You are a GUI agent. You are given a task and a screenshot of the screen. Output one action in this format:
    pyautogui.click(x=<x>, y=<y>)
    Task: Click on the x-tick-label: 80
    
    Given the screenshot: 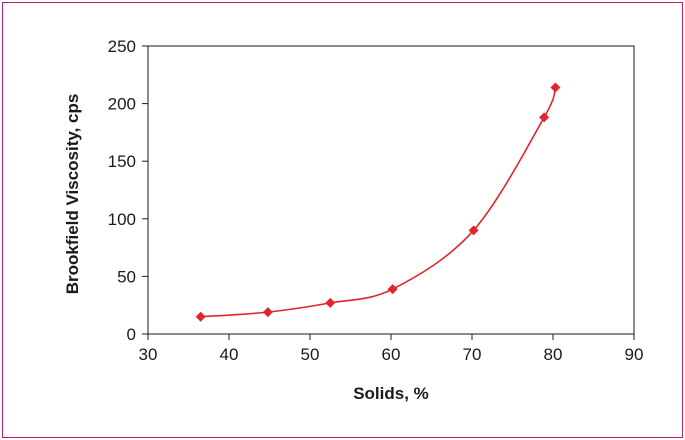 What is the action you would take?
    pyautogui.click(x=553, y=354)
    